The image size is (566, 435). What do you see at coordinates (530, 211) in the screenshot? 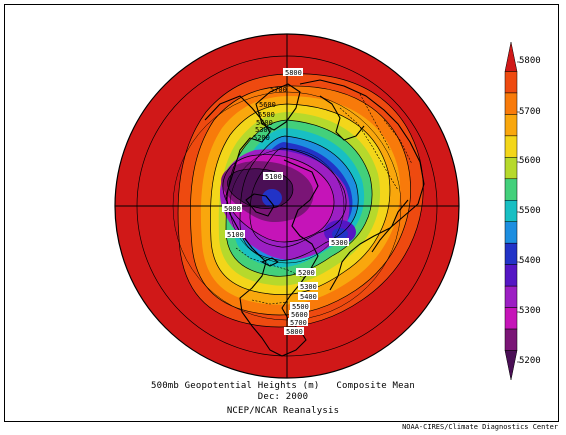
I see `colorbar-label: 5500` at bounding box center [530, 211].